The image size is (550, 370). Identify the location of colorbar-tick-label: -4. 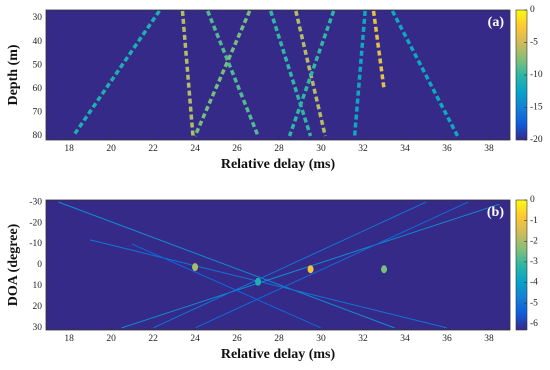
(534, 283).